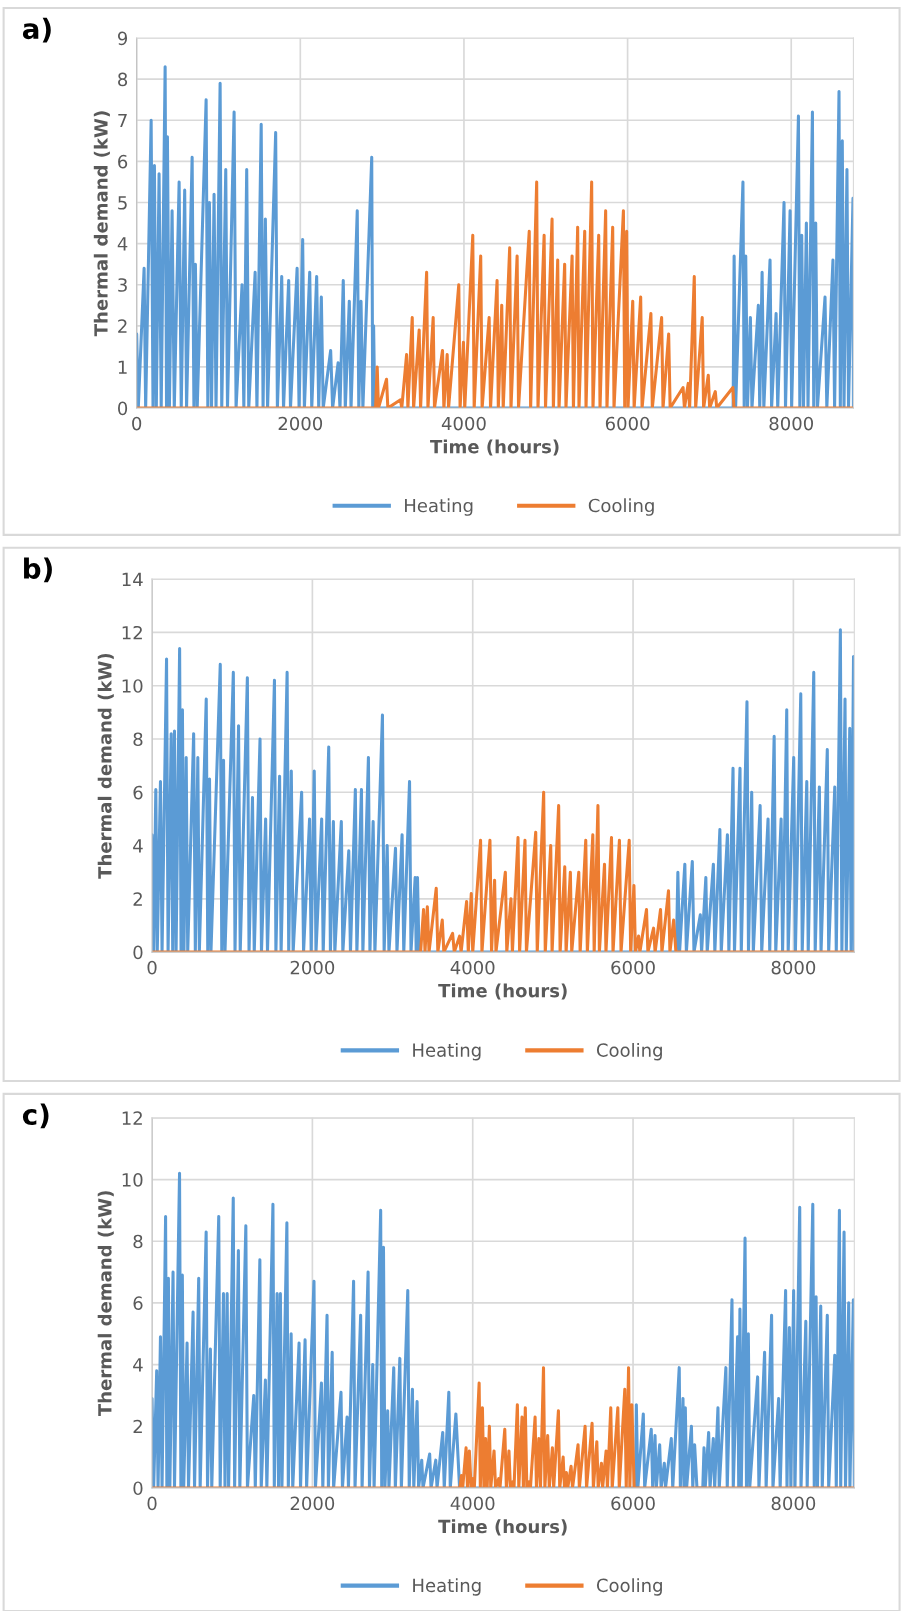  What do you see at coordinates (132, 579) in the screenshot?
I see `y-tick-label: 14` at bounding box center [132, 579].